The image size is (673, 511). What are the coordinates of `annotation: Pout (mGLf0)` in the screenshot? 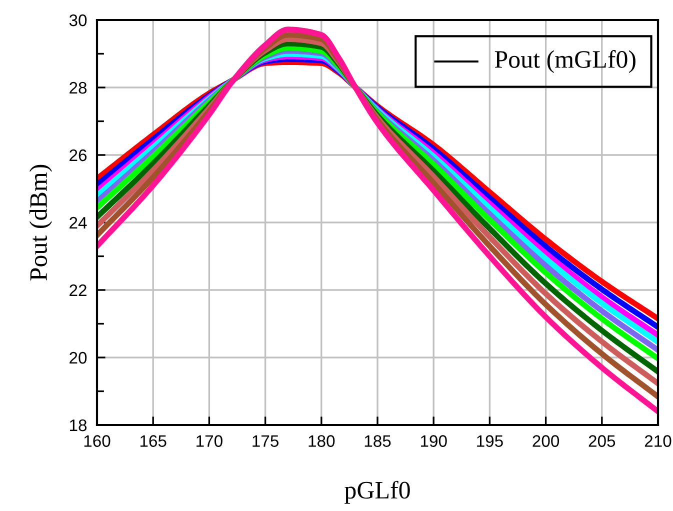 It's located at (565, 61).